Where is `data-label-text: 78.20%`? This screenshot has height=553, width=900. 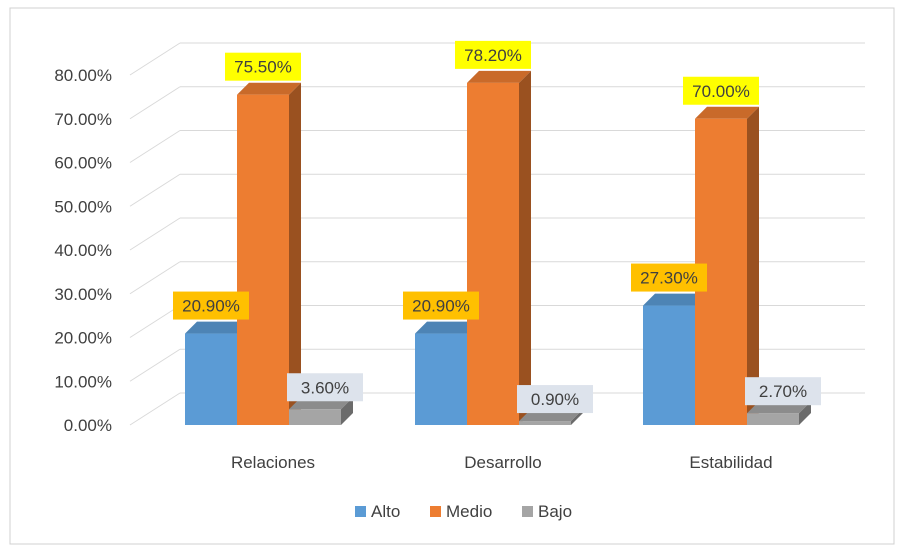 data-label-text: 78.20% is located at coordinates (493, 55).